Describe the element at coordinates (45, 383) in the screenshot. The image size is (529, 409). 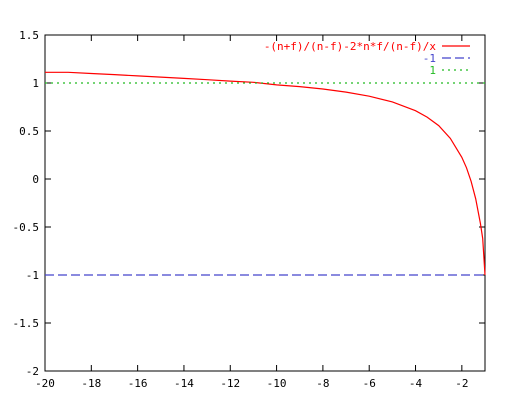
I see `x-tick-label: -20` at that location.